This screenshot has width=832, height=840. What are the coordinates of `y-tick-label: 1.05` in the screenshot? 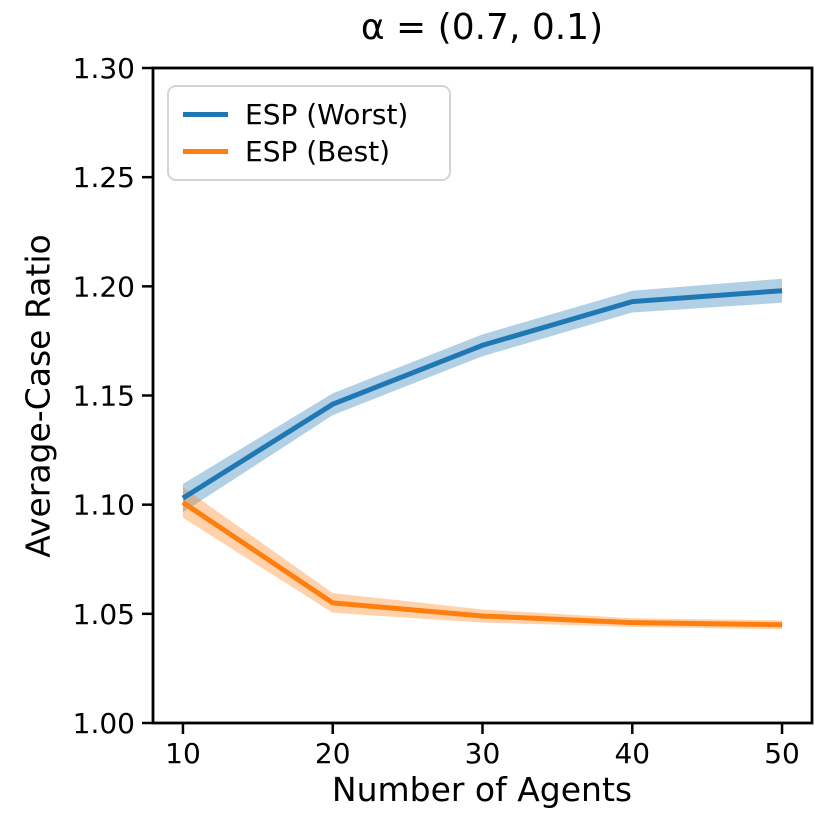 It's located at (104, 614).